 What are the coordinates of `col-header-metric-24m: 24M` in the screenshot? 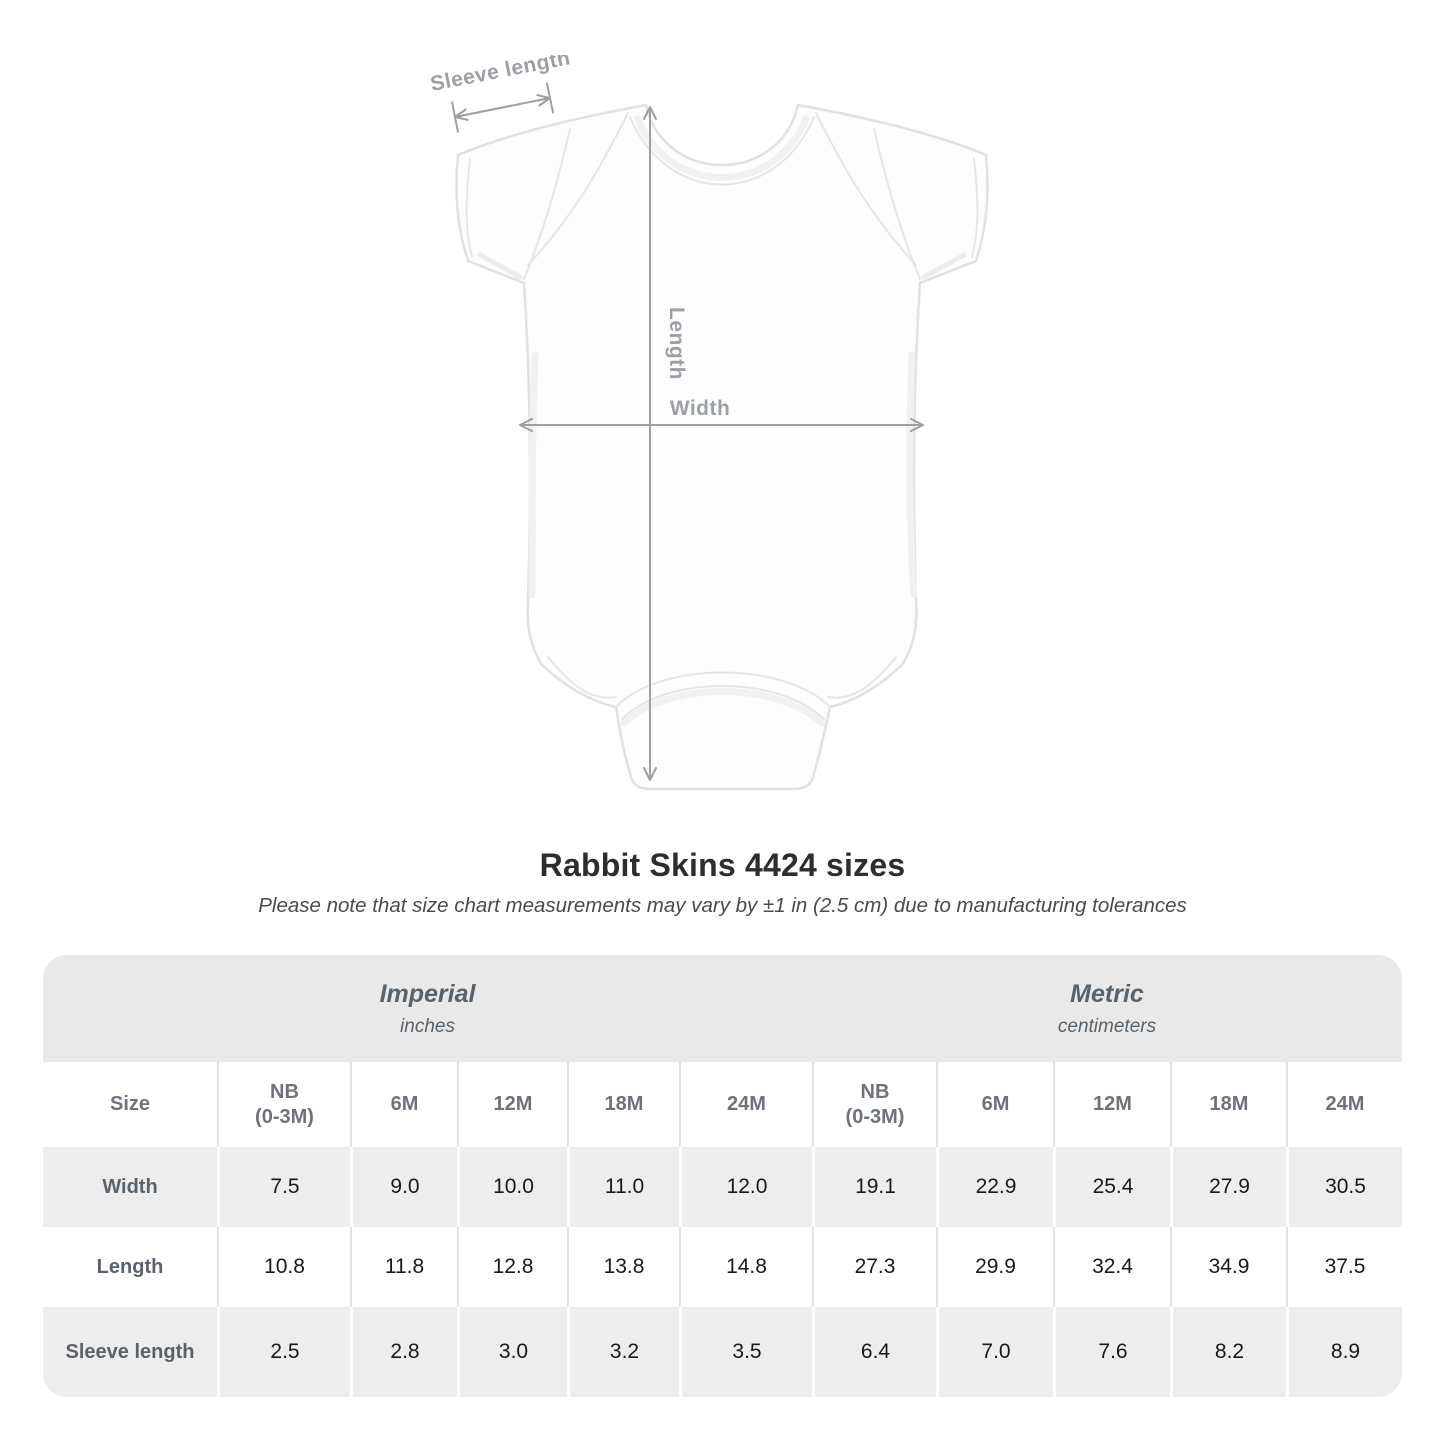 It's located at (1344, 1104).